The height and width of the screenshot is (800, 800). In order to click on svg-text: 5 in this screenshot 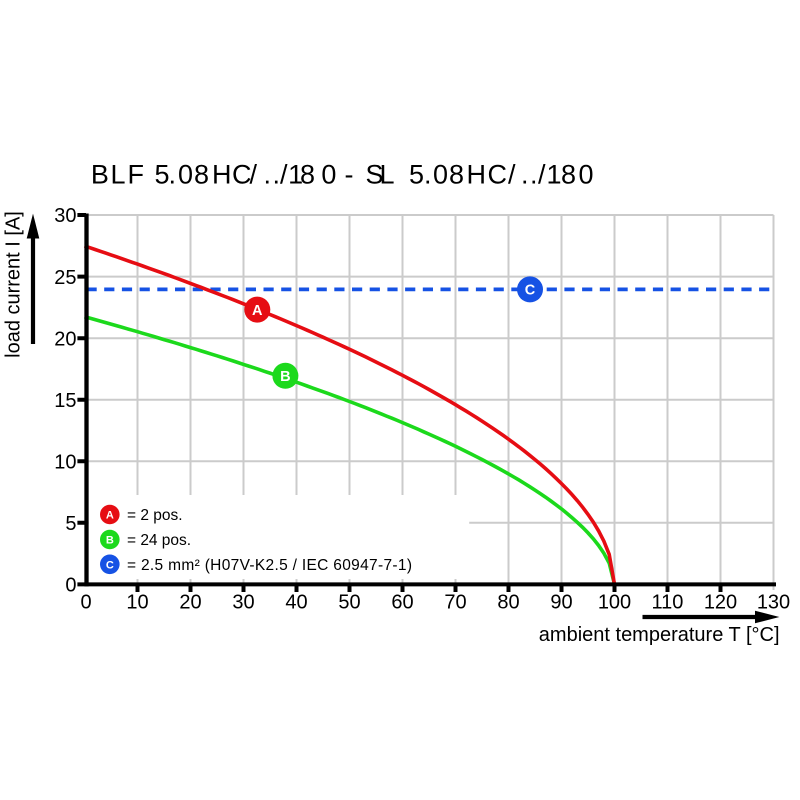, I will do `click(70, 524)`.